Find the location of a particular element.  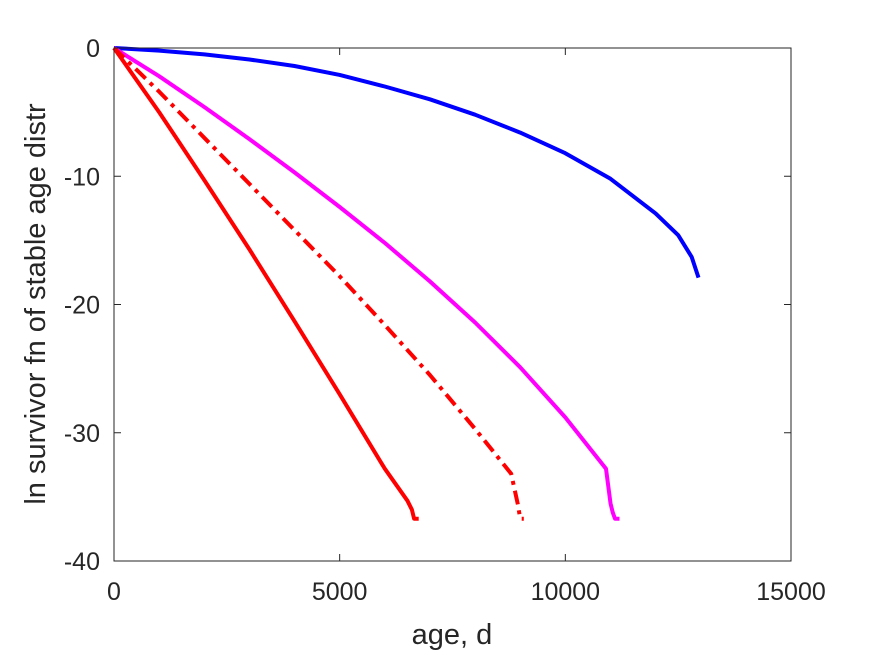

x-tick-label: 0 is located at coordinates (114, 592).